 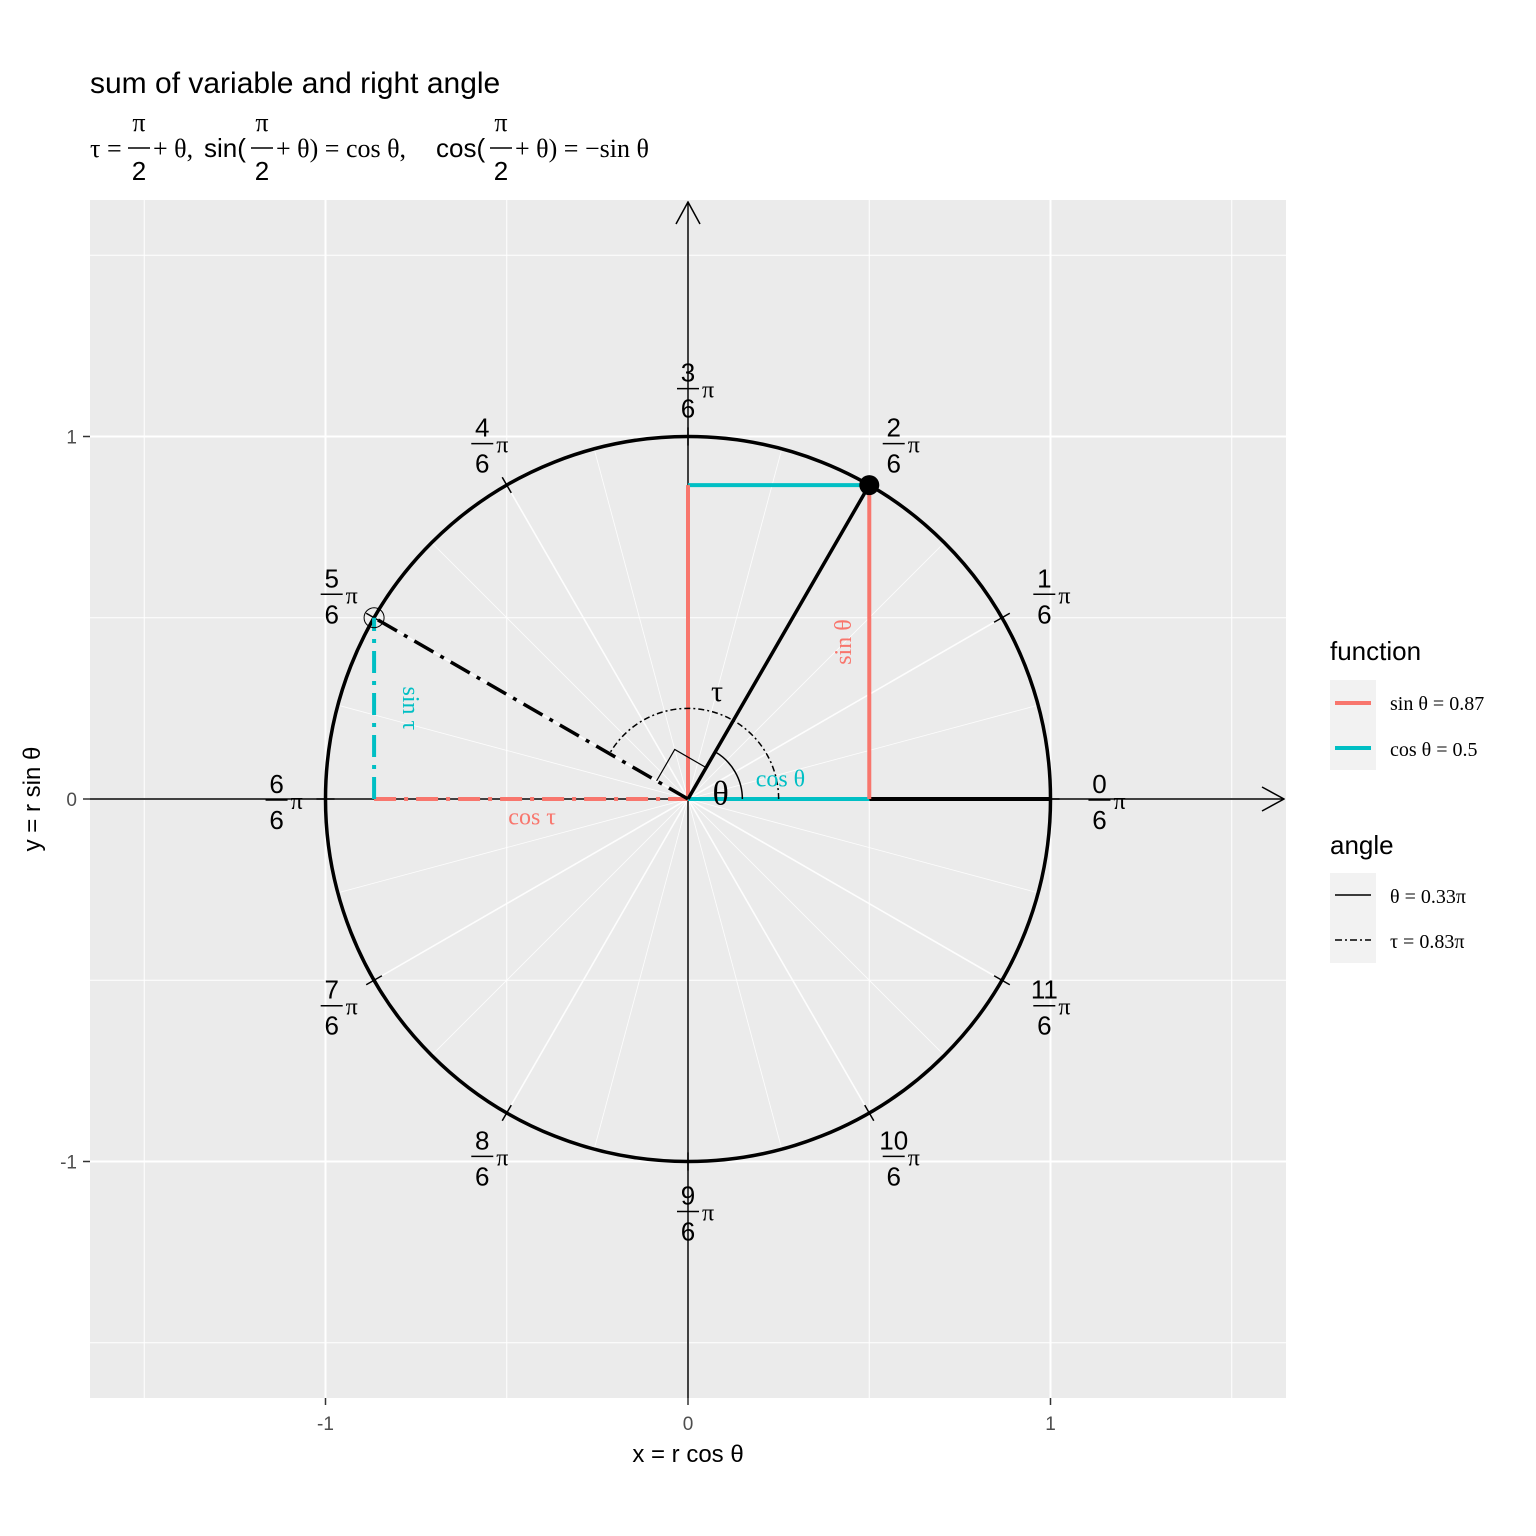 What do you see at coordinates (688, 373) in the screenshot?
I see `angle-label-numerator: 3` at bounding box center [688, 373].